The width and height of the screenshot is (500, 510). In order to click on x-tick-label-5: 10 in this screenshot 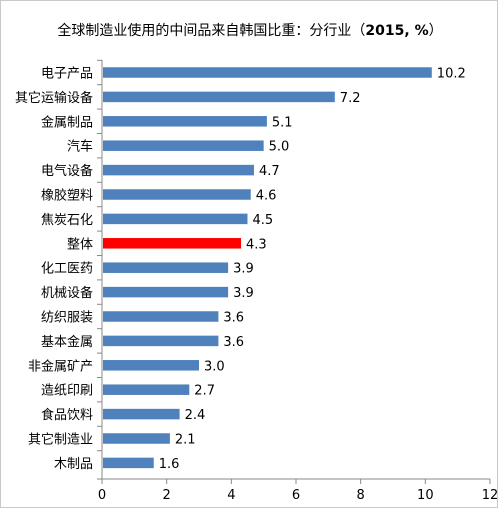, I will do `click(425, 495)`.